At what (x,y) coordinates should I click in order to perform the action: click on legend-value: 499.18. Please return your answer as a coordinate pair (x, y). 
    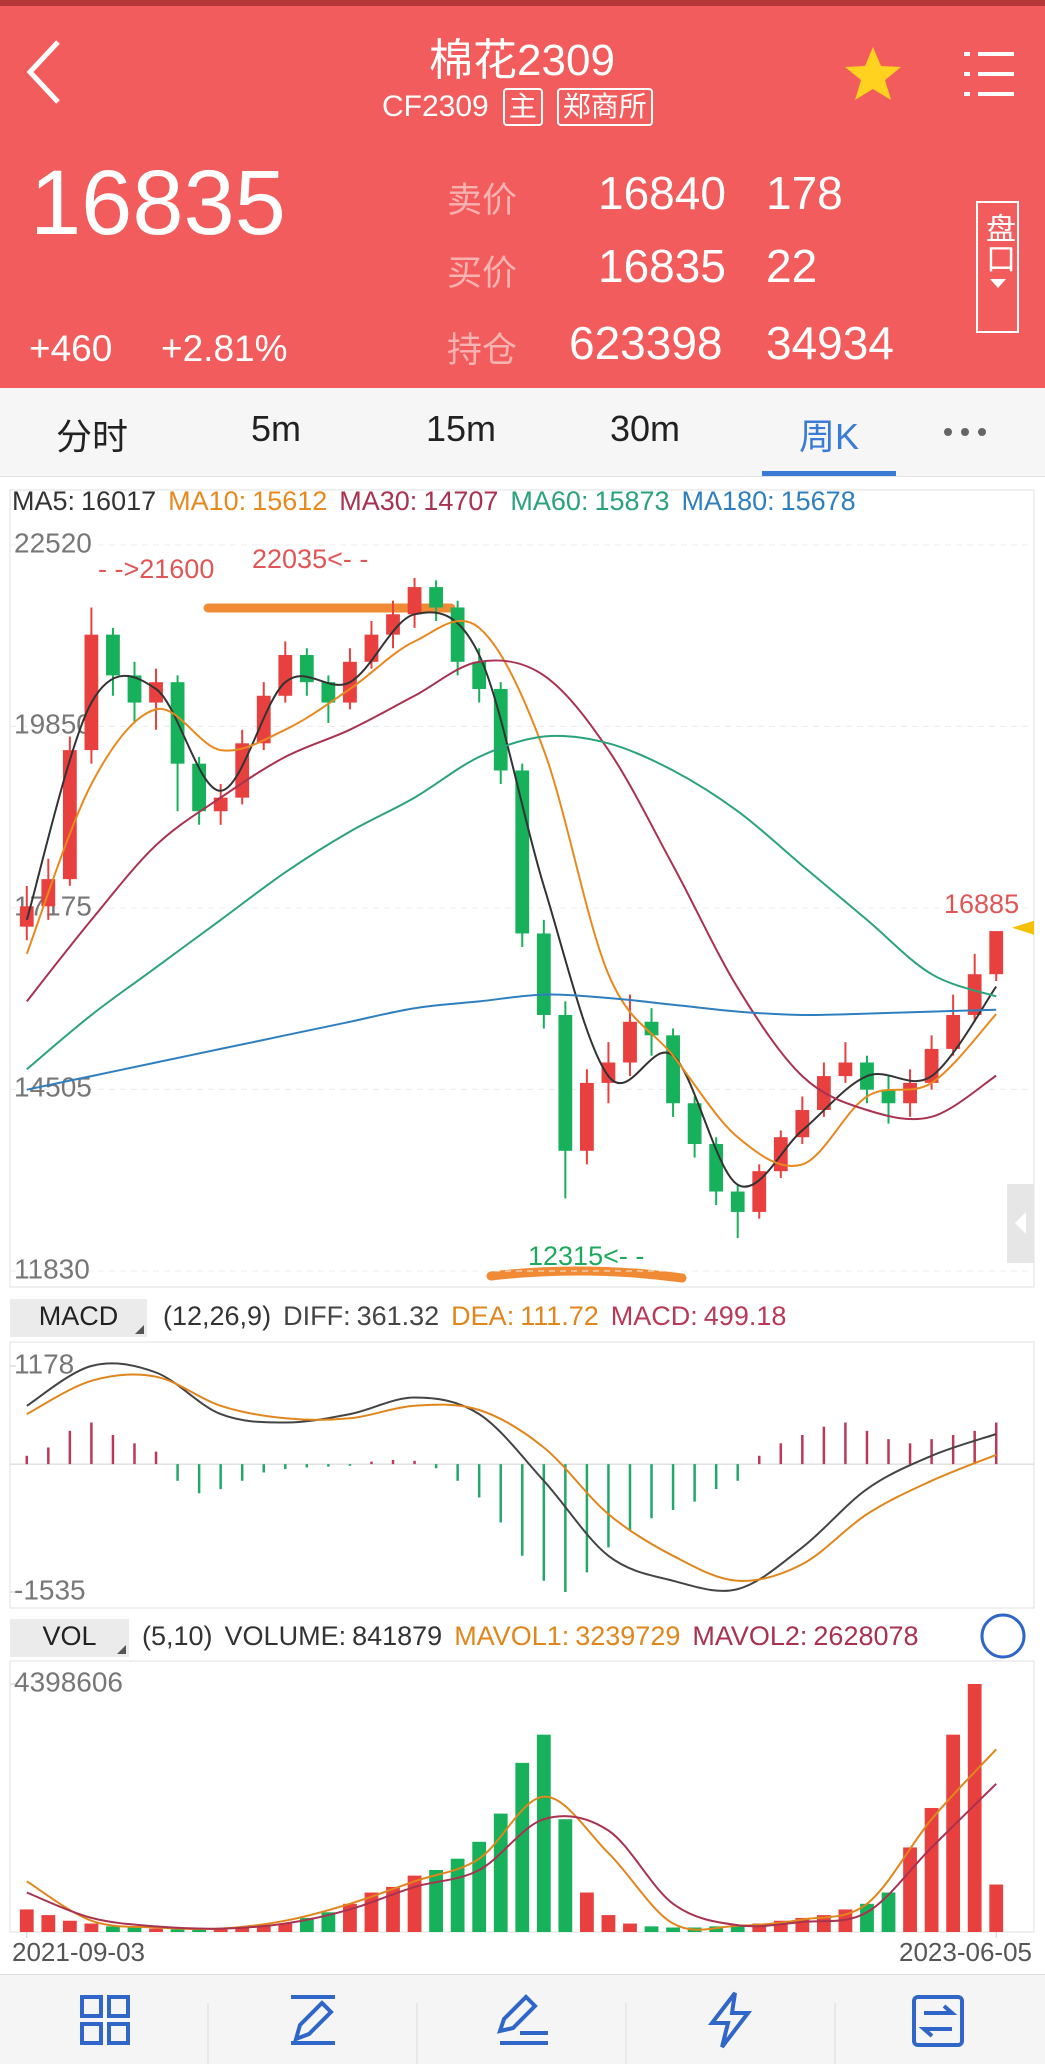
    Looking at the image, I should click on (745, 1316).